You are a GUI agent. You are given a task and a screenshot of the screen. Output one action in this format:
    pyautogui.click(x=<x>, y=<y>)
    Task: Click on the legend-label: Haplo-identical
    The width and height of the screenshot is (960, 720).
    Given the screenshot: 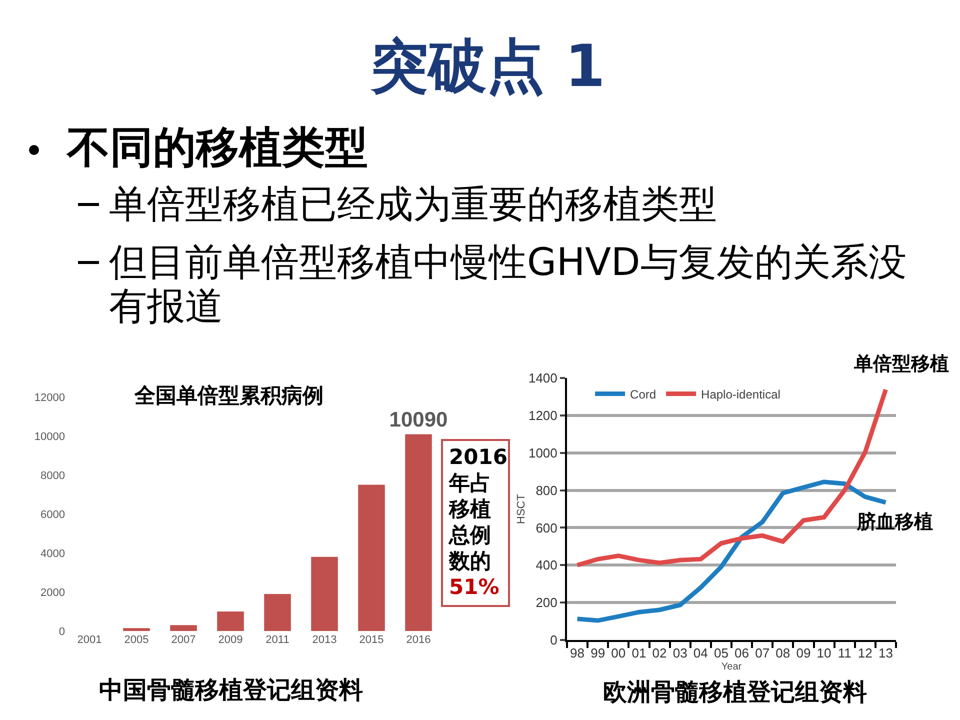 What is the action you would take?
    pyautogui.click(x=740, y=394)
    